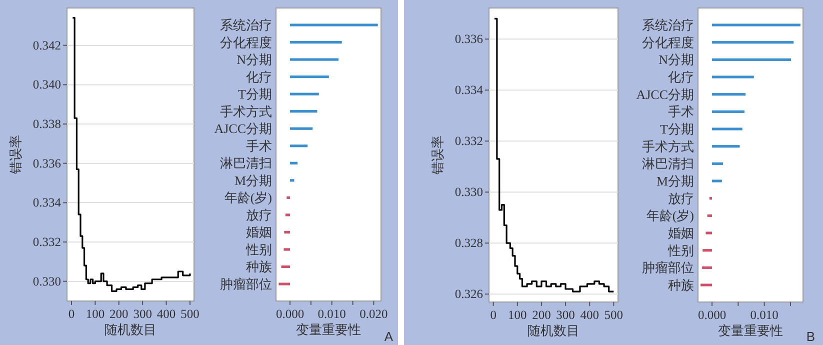 Image resolution: width=823 pixels, height=345 pixels. Describe the element at coordinates (46, 85) in the screenshot. I see `y-tick-label: 0.340` at that location.